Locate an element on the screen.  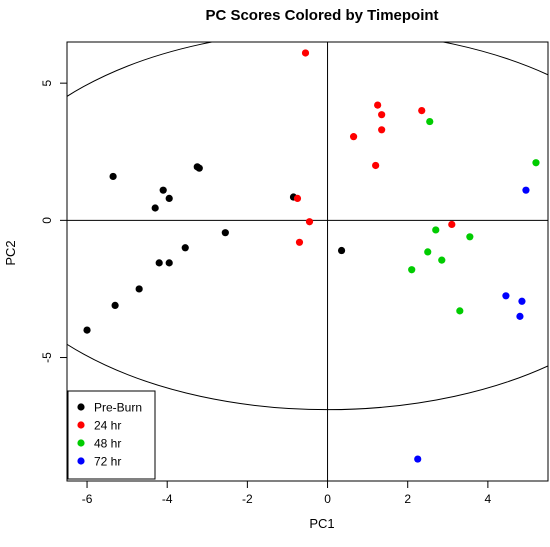
legend-label: 72 hr is located at coordinates (107, 462).